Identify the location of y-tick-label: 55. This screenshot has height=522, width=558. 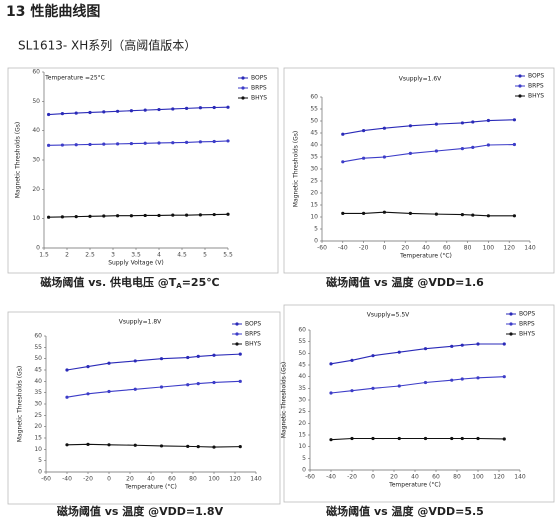
(38, 347).